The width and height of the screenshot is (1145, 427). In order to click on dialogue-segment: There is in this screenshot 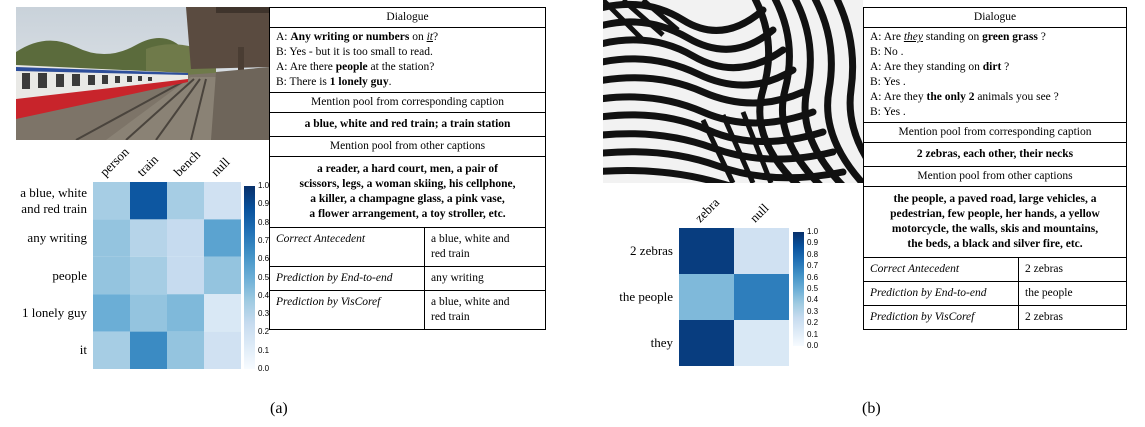, I will do `click(308, 82)`.